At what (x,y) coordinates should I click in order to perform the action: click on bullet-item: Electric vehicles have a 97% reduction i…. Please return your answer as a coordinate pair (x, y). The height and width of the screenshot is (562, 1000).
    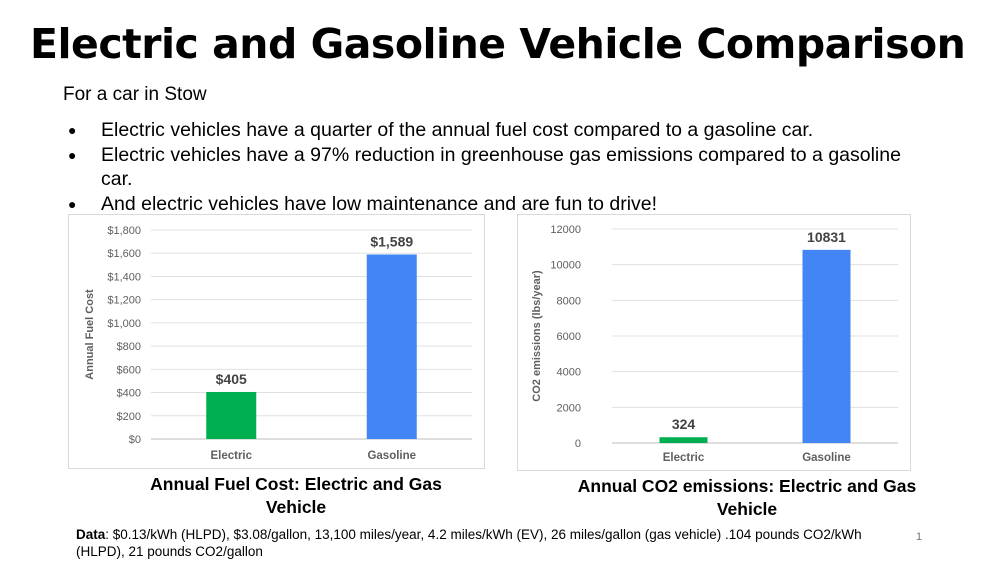
    Looking at the image, I should click on (488, 167).